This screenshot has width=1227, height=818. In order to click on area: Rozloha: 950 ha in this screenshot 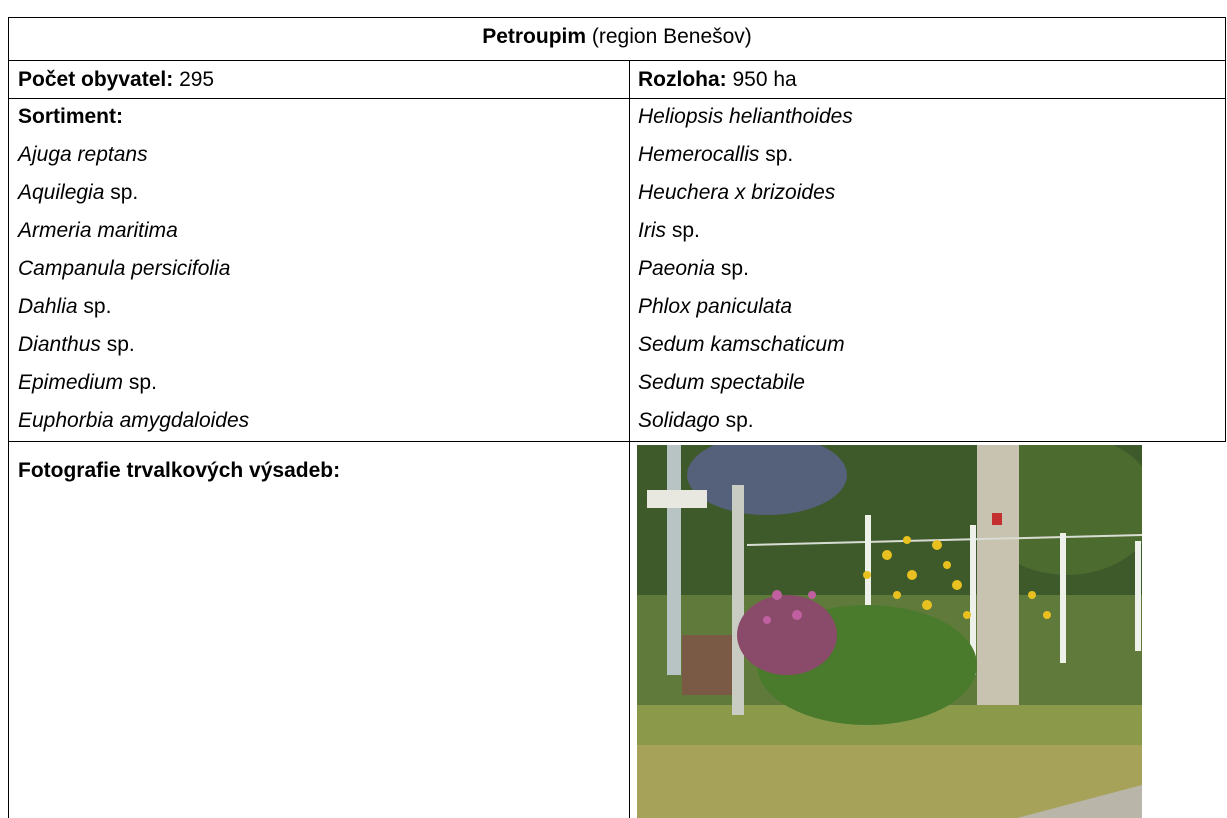, I will do `click(717, 80)`.